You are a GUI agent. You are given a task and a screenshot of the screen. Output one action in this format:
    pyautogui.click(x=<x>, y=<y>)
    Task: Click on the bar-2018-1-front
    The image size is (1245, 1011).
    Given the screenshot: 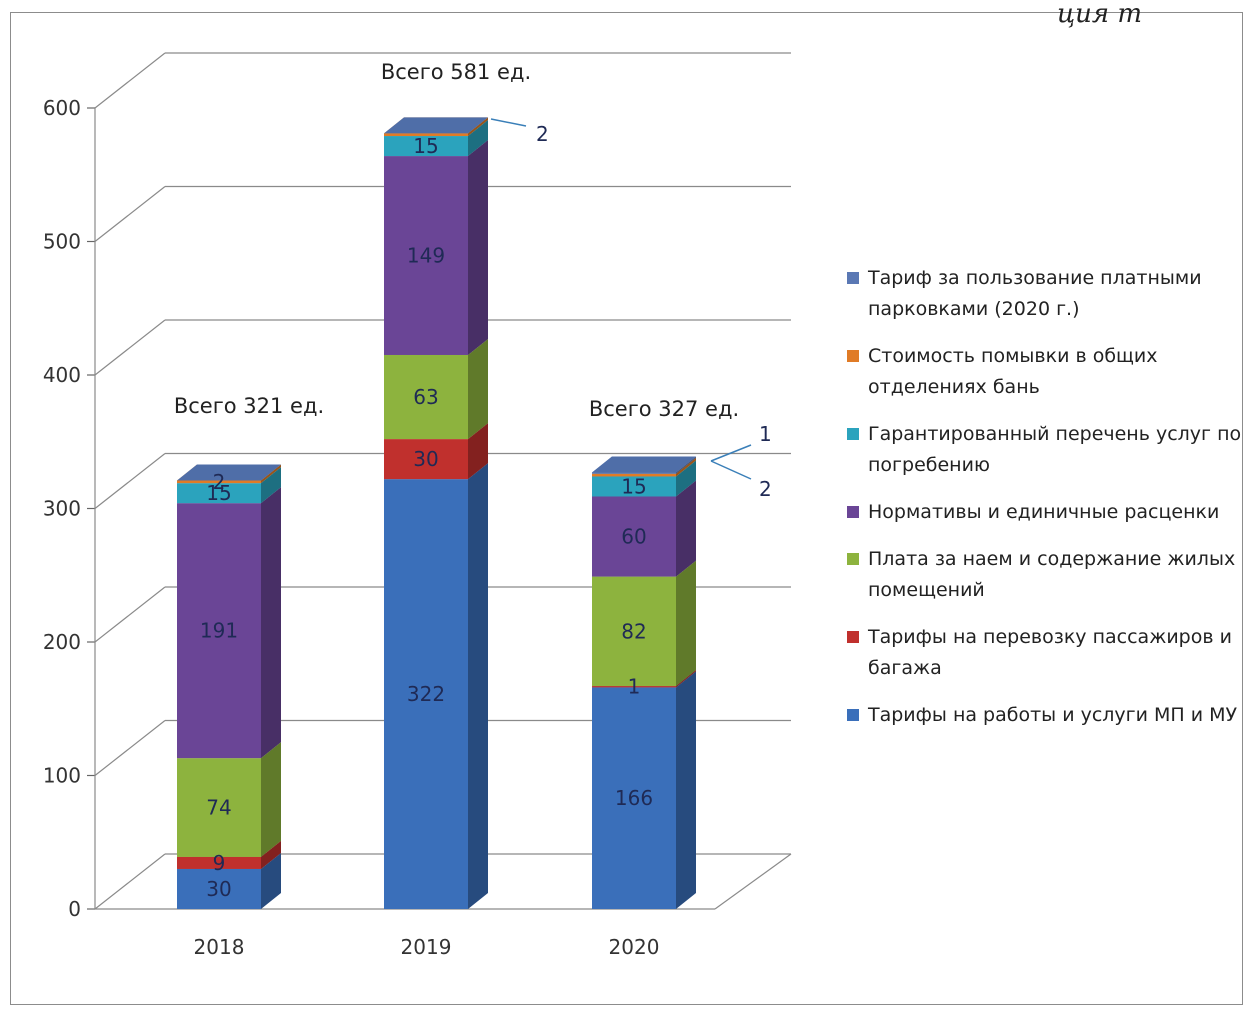 What is the action you would take?
    pyautogui.click(x=219, y=862)
    